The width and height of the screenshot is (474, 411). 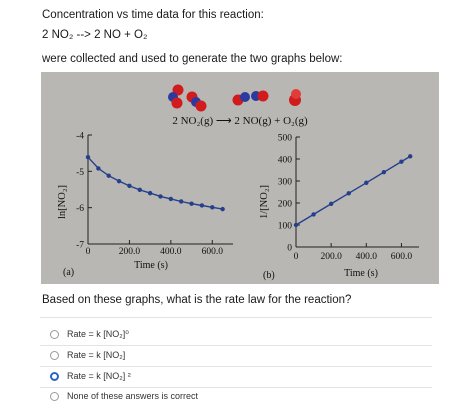 What do you see at coordinates (98, 333) in the screenshot?
I see `answer-option-label: Rate = k [NO₂]⁰` at bounding box center [98, 333].